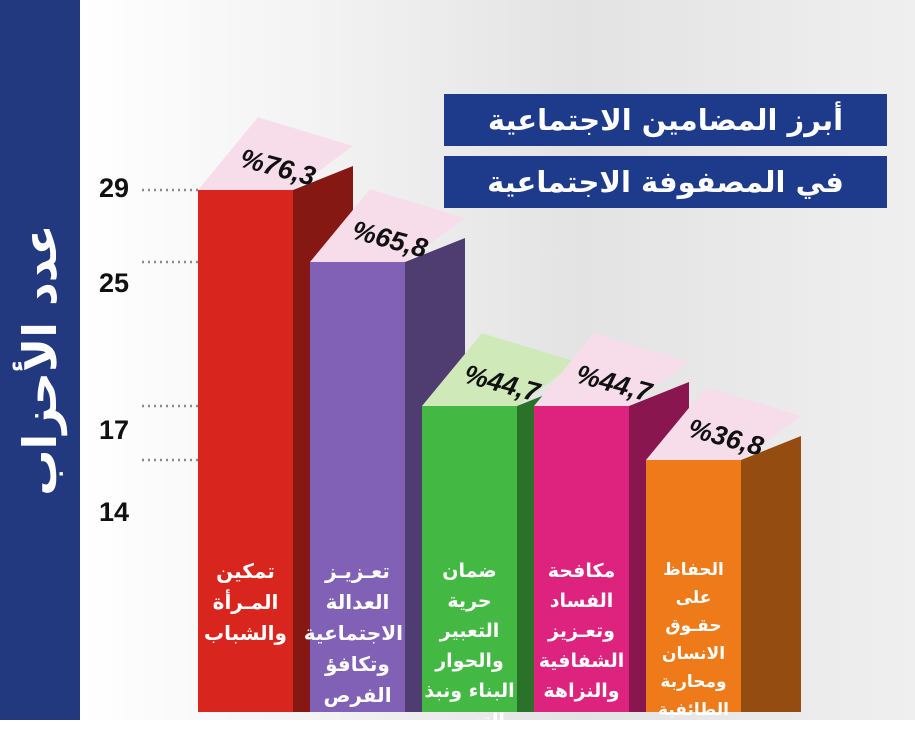  Describe the element at coordinates (357, 571) in the screenshot. I see `category-label-2-line-1: تعـزيـز` at that location.